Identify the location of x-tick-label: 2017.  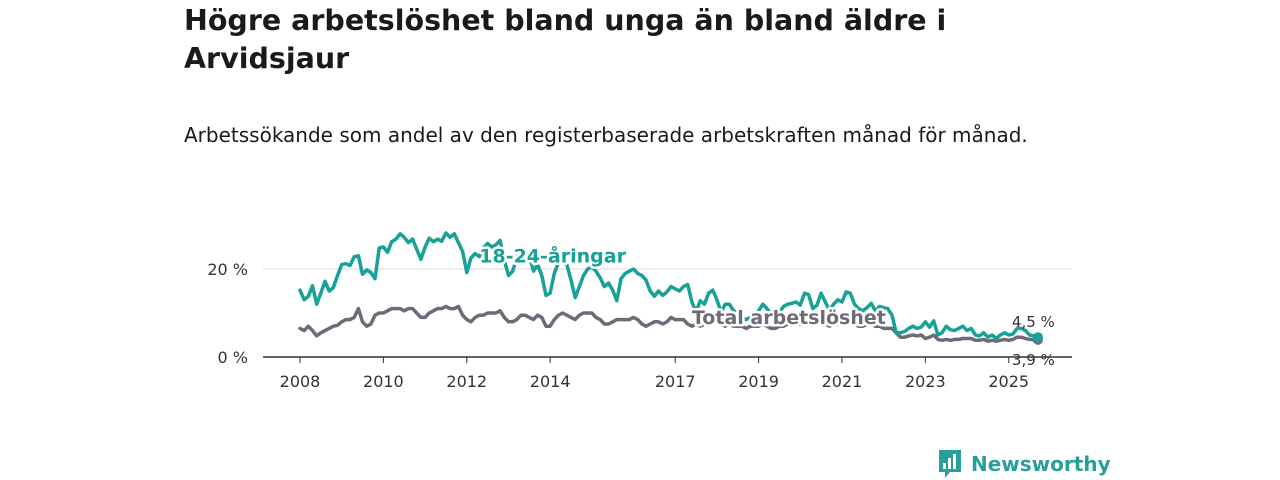
(675, 381).